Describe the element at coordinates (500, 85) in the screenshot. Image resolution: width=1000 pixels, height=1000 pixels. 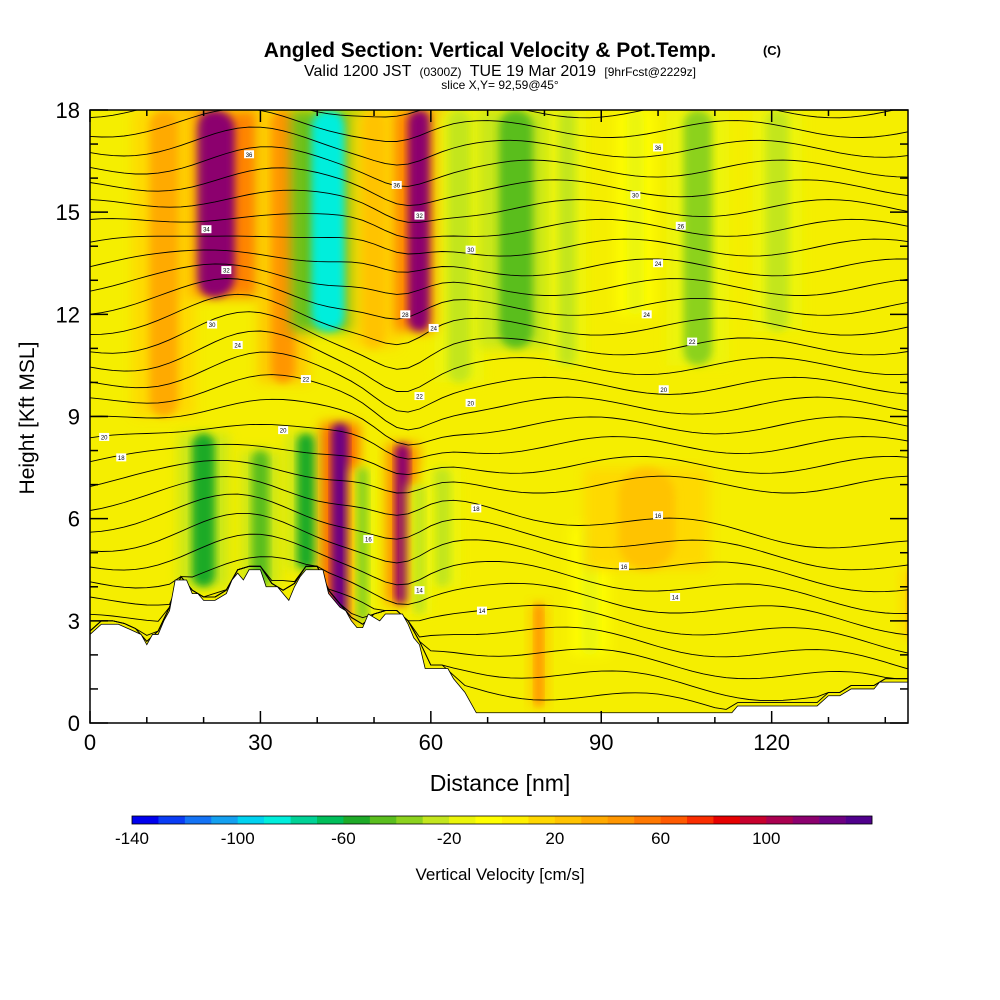
I see `slice-label: slice X,Y= 92,59@45°` at that location.